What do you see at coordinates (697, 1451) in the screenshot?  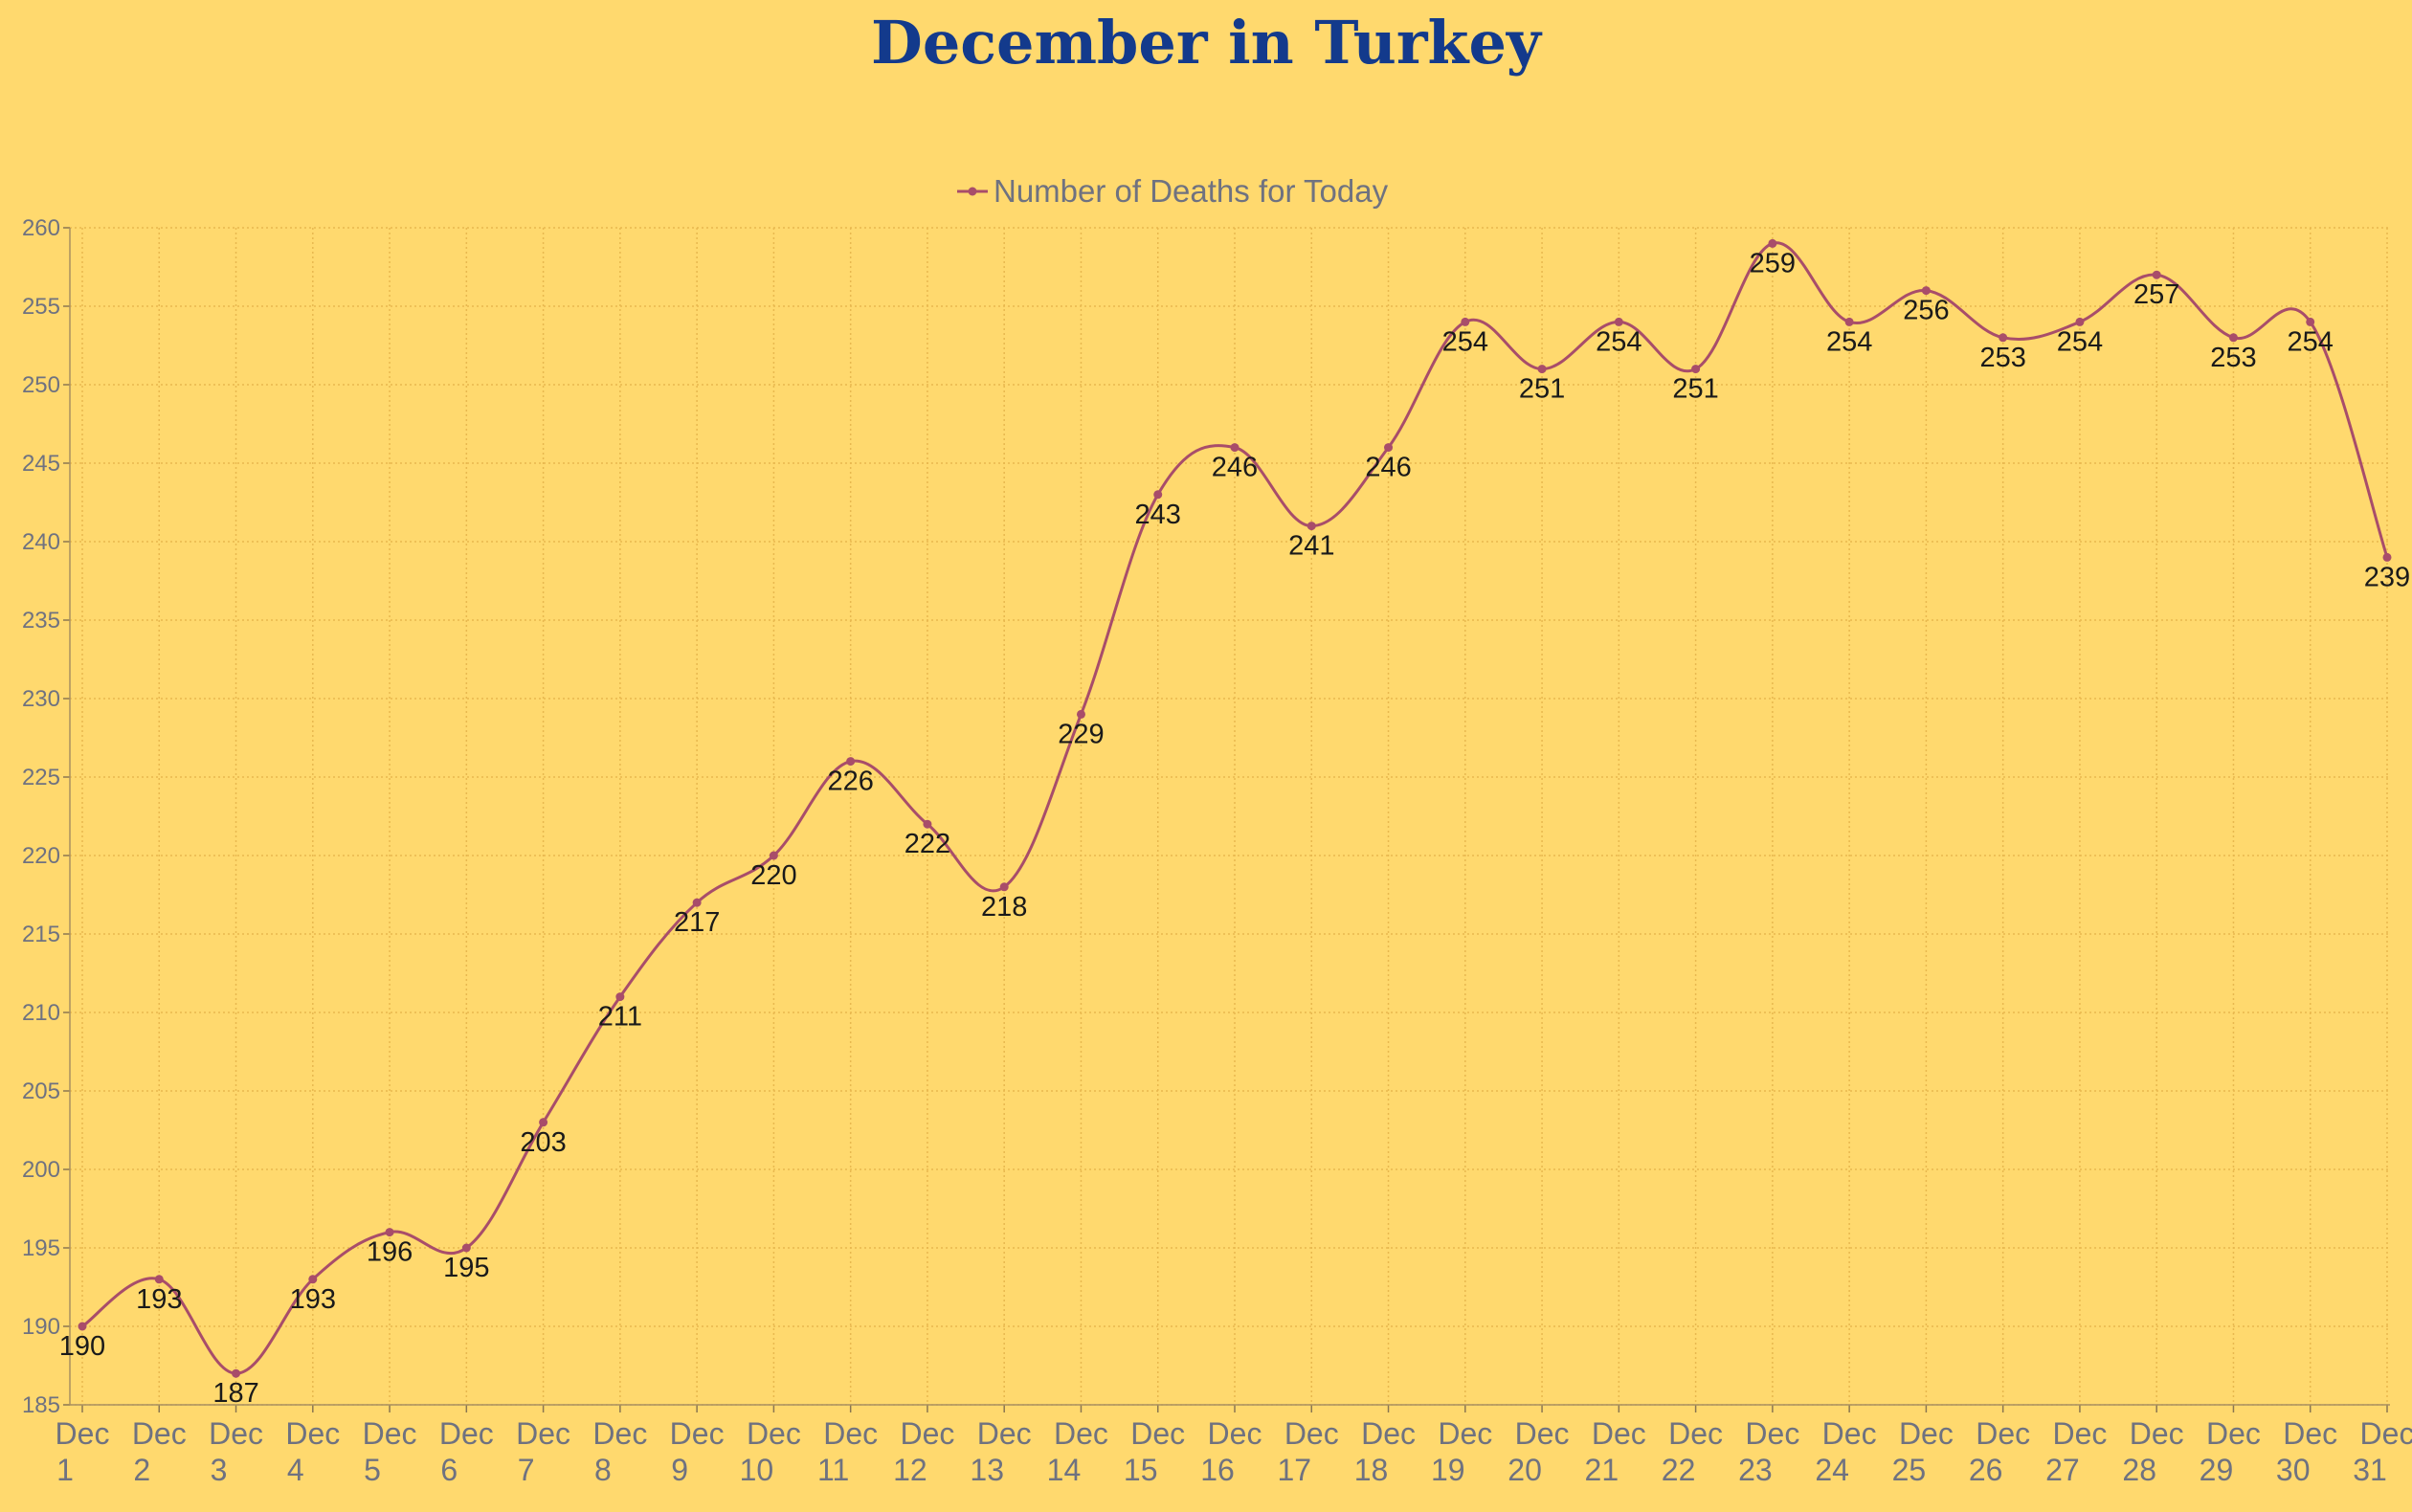 I see `x-tick-label: Dec 9` at bounding box center [697, 1451].